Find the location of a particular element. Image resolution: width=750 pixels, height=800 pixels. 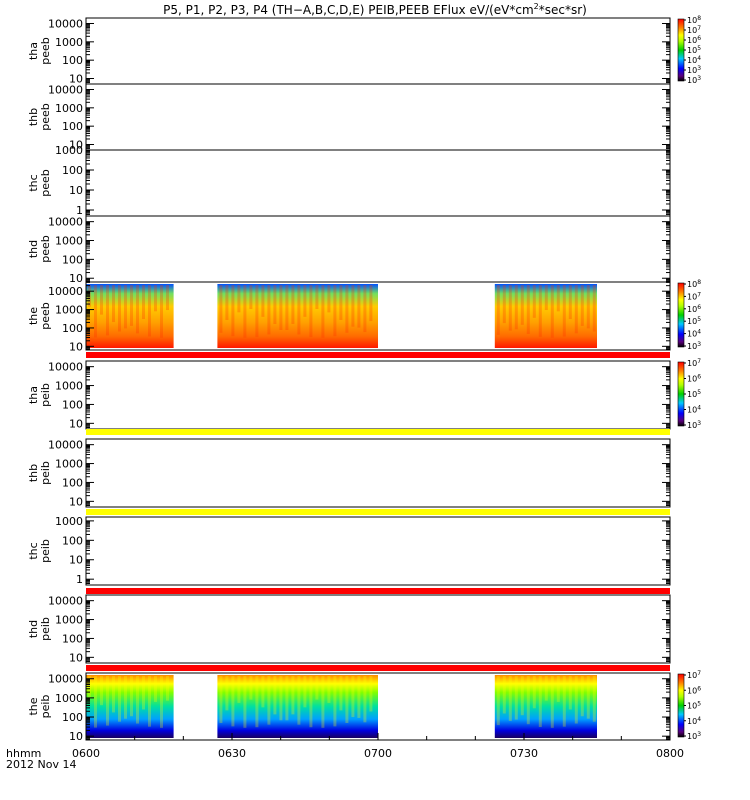

panel-frame-thd-peeb is located at coordinates (378, 249).